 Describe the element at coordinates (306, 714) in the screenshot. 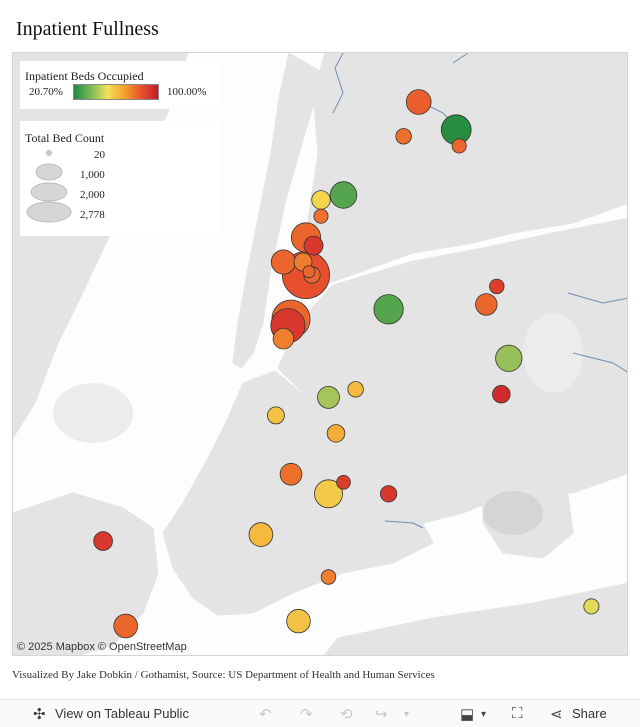

I see `redo-icon: ↷` at that location.